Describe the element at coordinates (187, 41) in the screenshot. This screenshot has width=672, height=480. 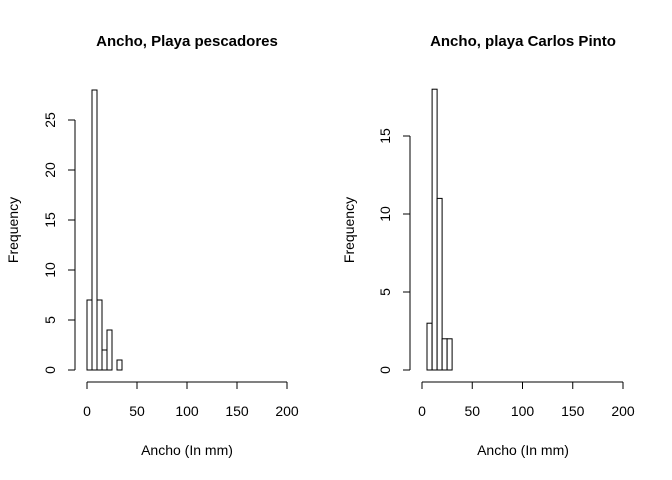
I see `chart-title: Ancho, Playa pescadores` at that location.